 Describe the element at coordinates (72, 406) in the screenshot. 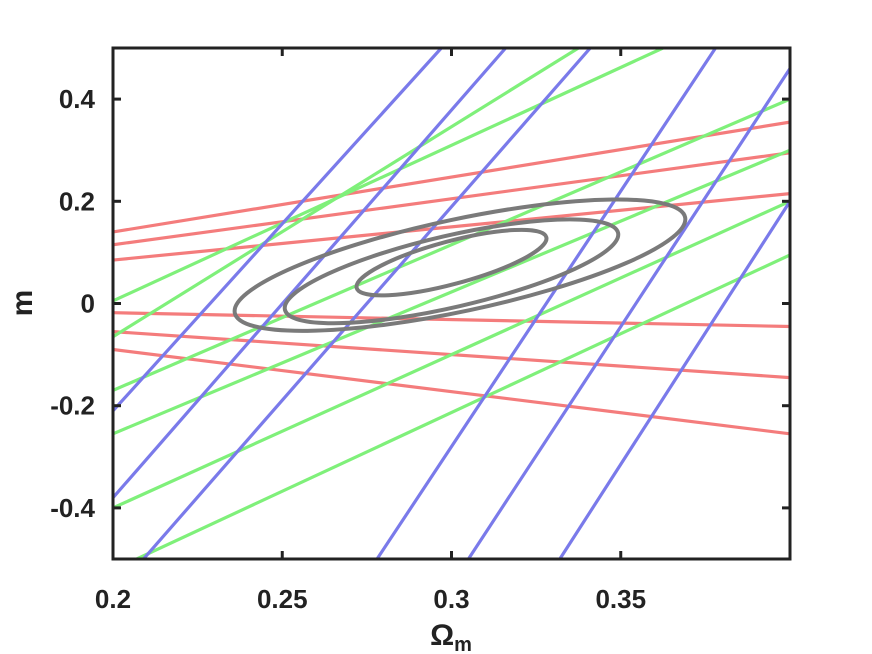

I see `y-tick-label-3: -0.2` at that location.